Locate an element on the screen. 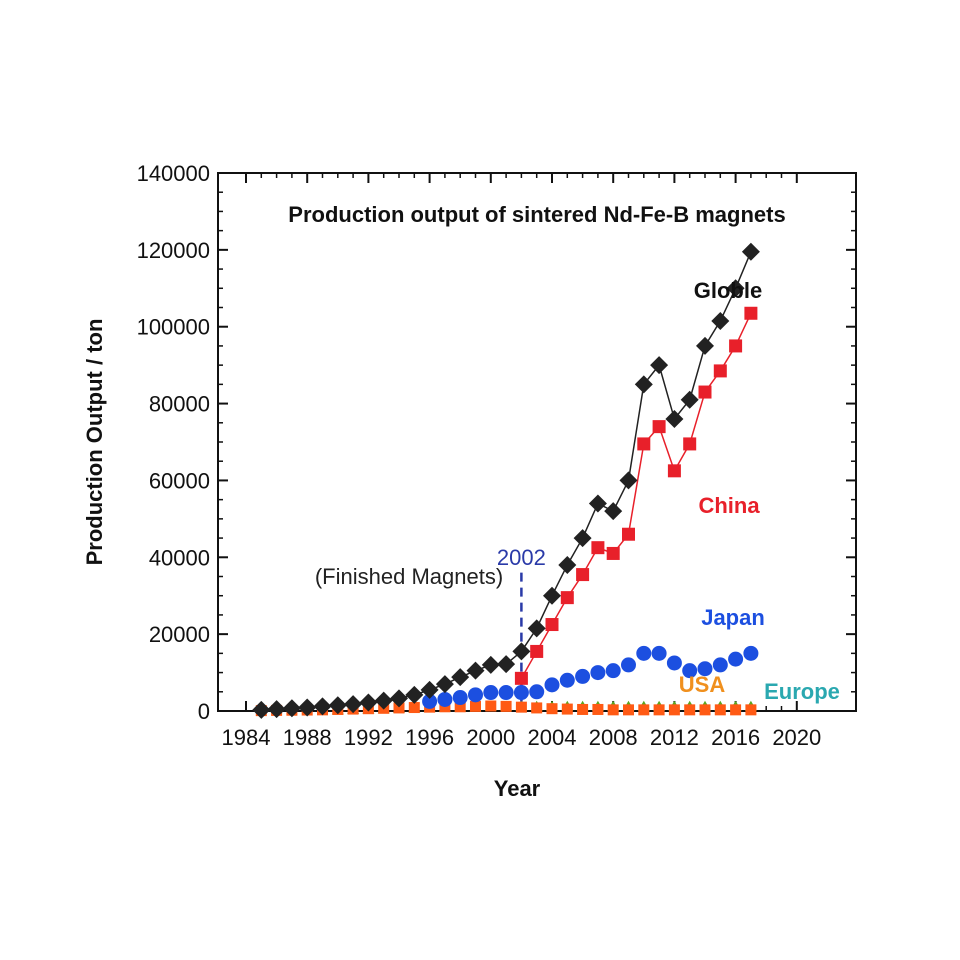 The height and width of the screenshot is (960, 960). series-china is located at coordinates (636, 495).